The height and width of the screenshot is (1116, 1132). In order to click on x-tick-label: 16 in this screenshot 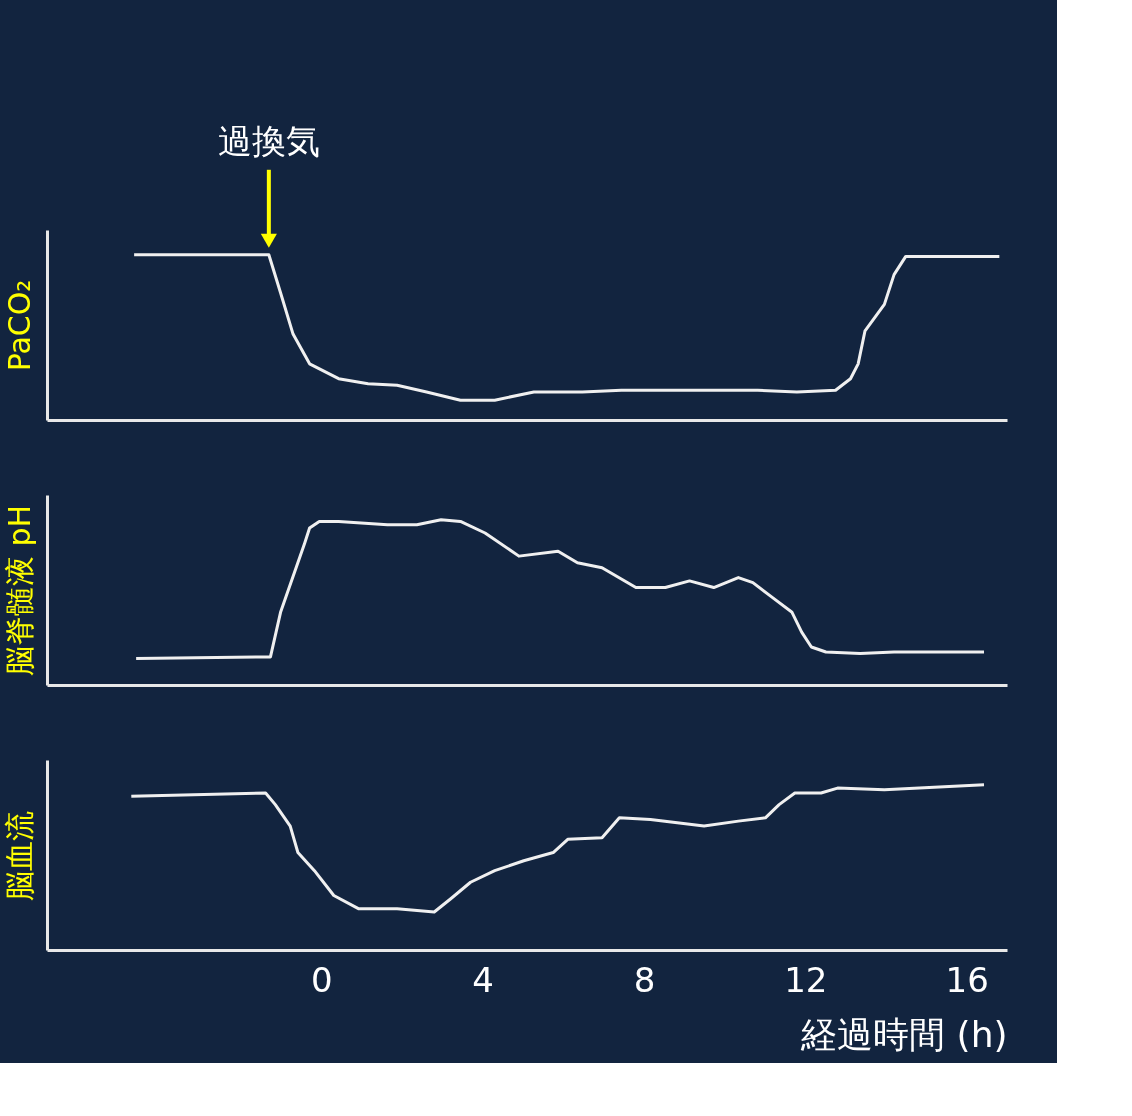, I will do `click(967, 979)`.